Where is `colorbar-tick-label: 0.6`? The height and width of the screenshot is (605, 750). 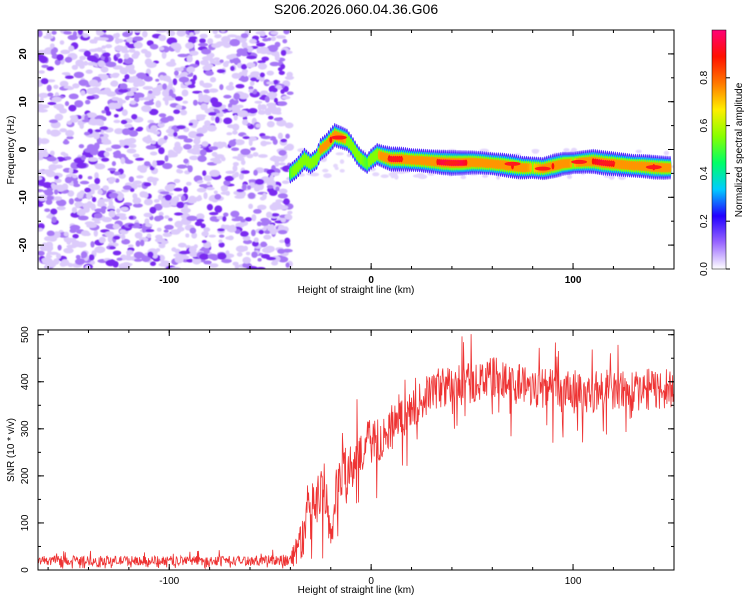 colorbar-tick-label: 0.6 is located at coordinates (704, 125).